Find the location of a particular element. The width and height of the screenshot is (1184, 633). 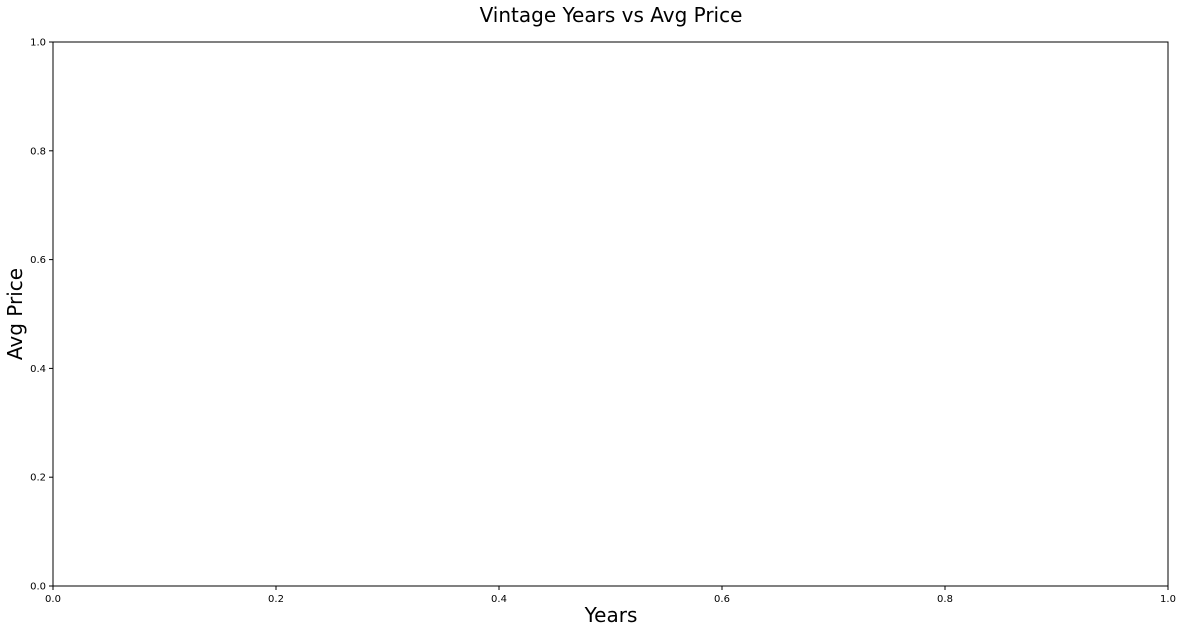

y-tick-label: 1.0 is located at coordinates (38, 43).